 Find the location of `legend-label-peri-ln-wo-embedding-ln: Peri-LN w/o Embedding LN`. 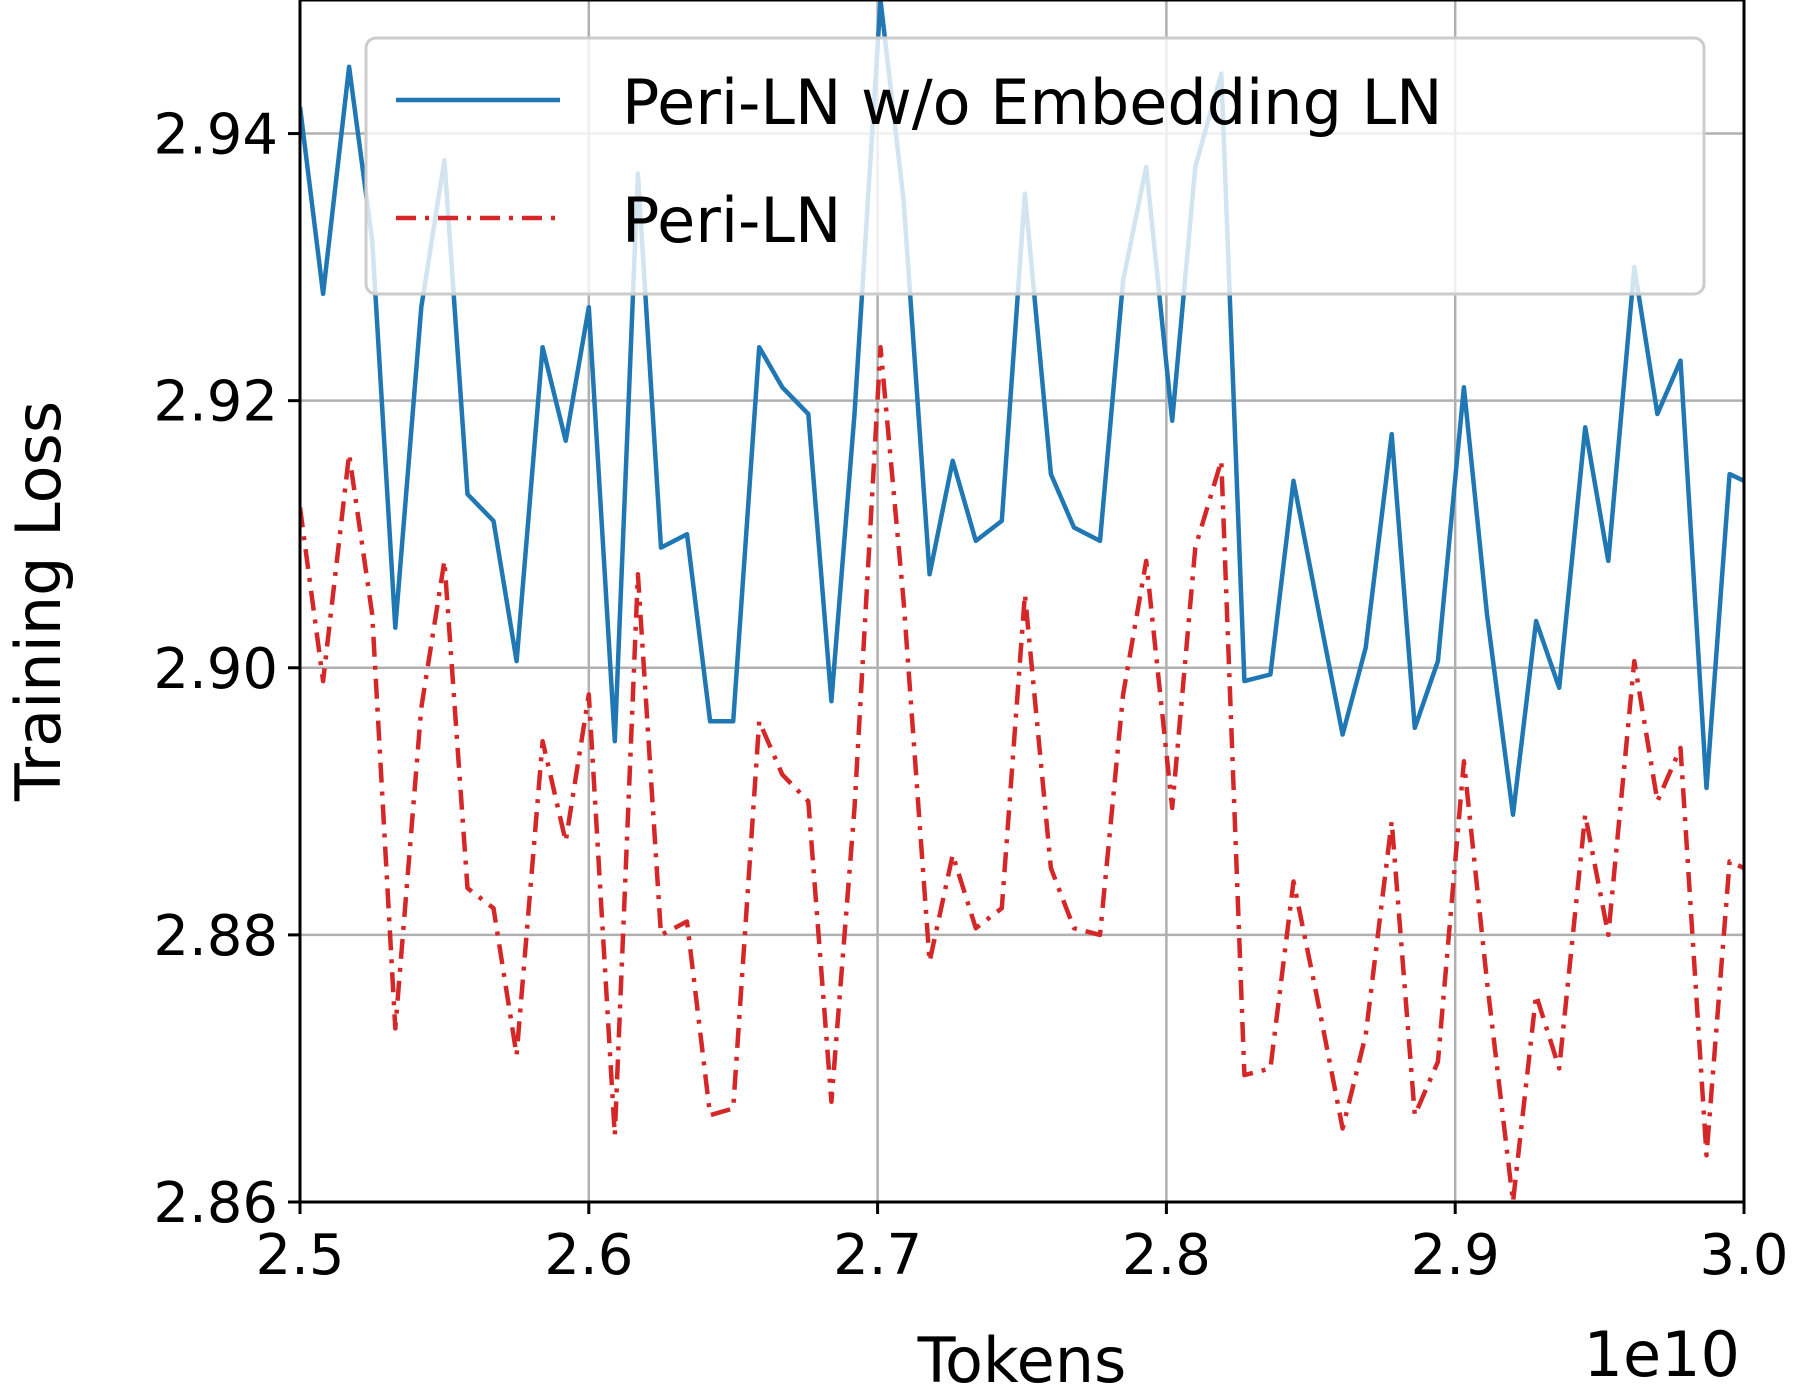

legend-label-peri-ln-wo-embedding-ln: Peri-LN w/o Embedding LN is located at coordinates (1032, 102).